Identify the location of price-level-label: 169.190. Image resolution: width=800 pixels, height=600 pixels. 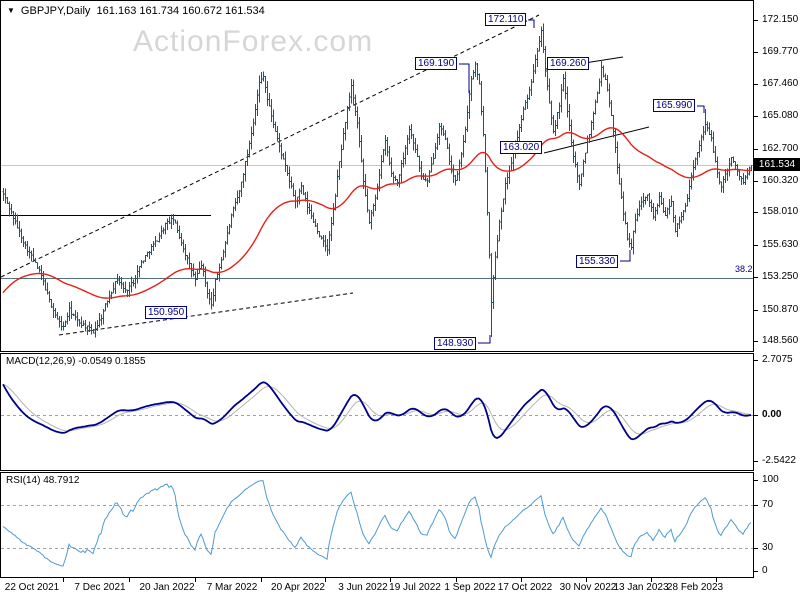
(436, 63).